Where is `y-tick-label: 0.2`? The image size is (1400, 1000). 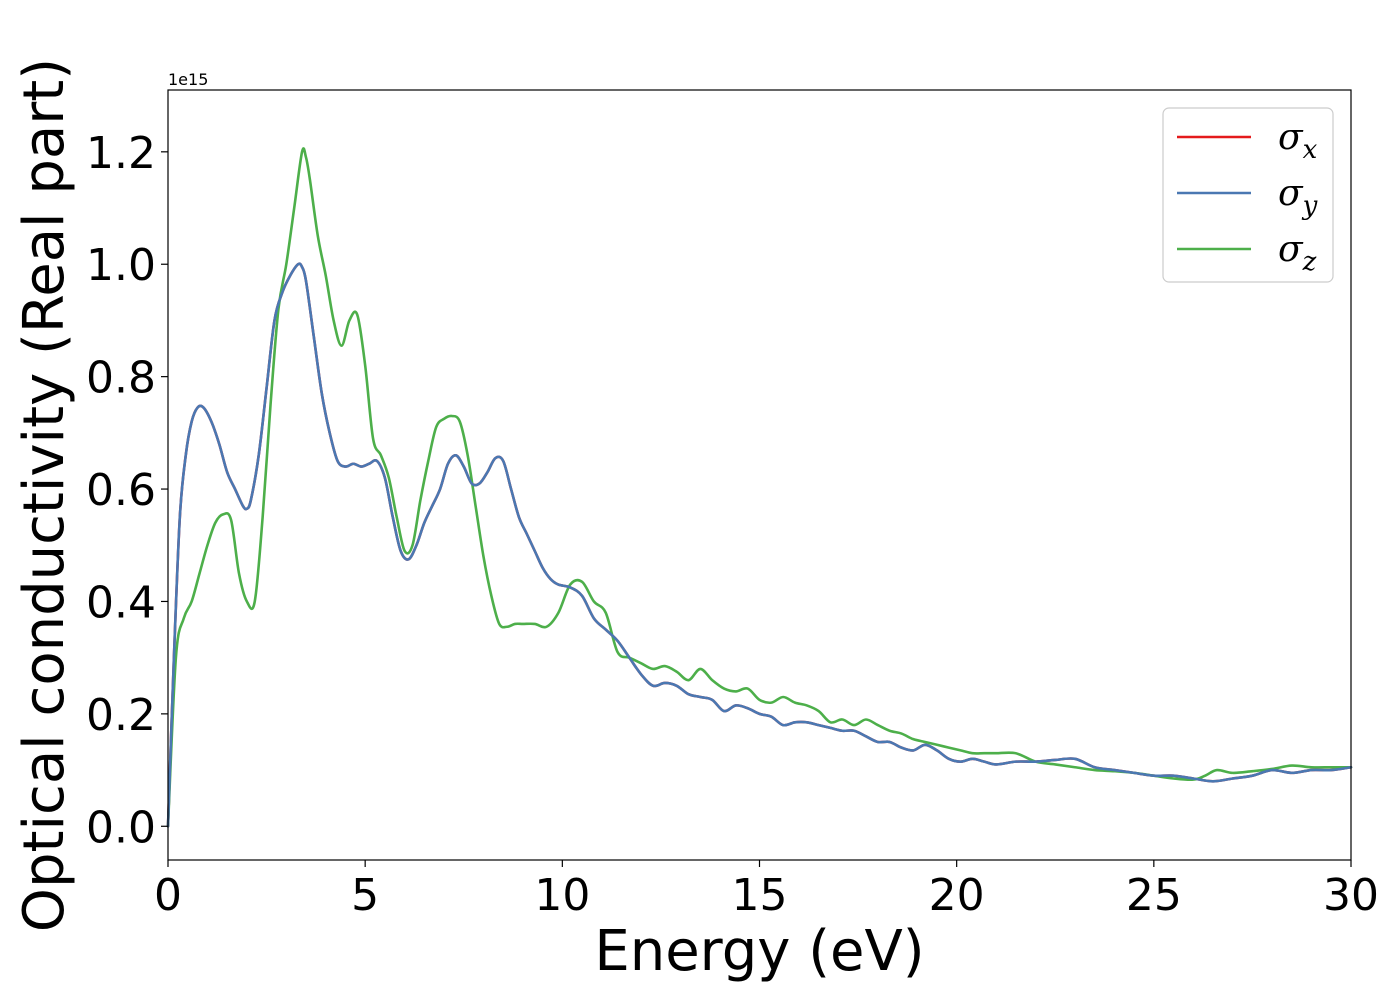 y-tick-label: 0.2 is located at coordinates (121, 715).